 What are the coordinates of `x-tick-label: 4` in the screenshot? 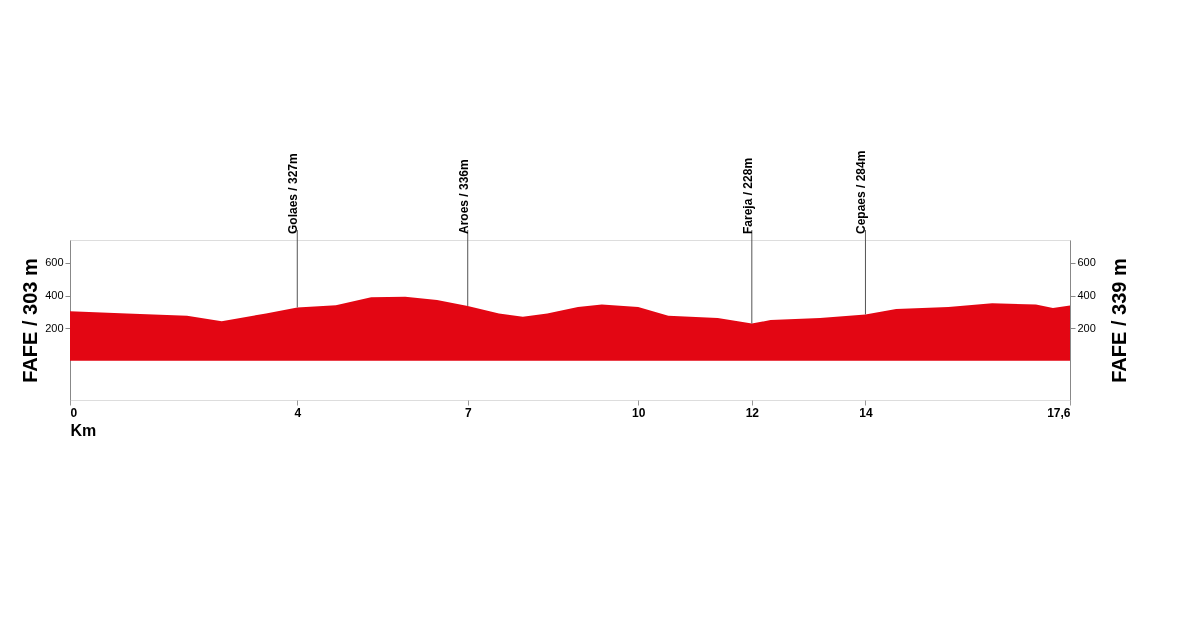 It's located at (298, 412).